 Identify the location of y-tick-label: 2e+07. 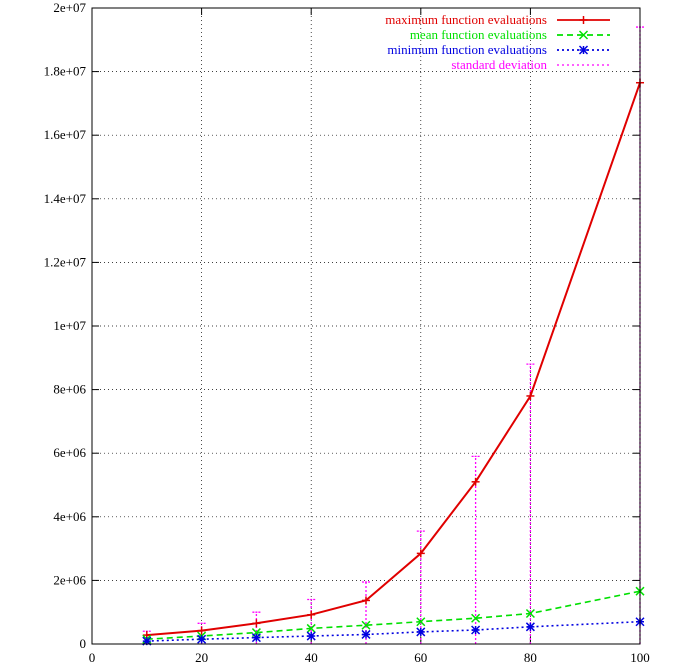
(69, 7).